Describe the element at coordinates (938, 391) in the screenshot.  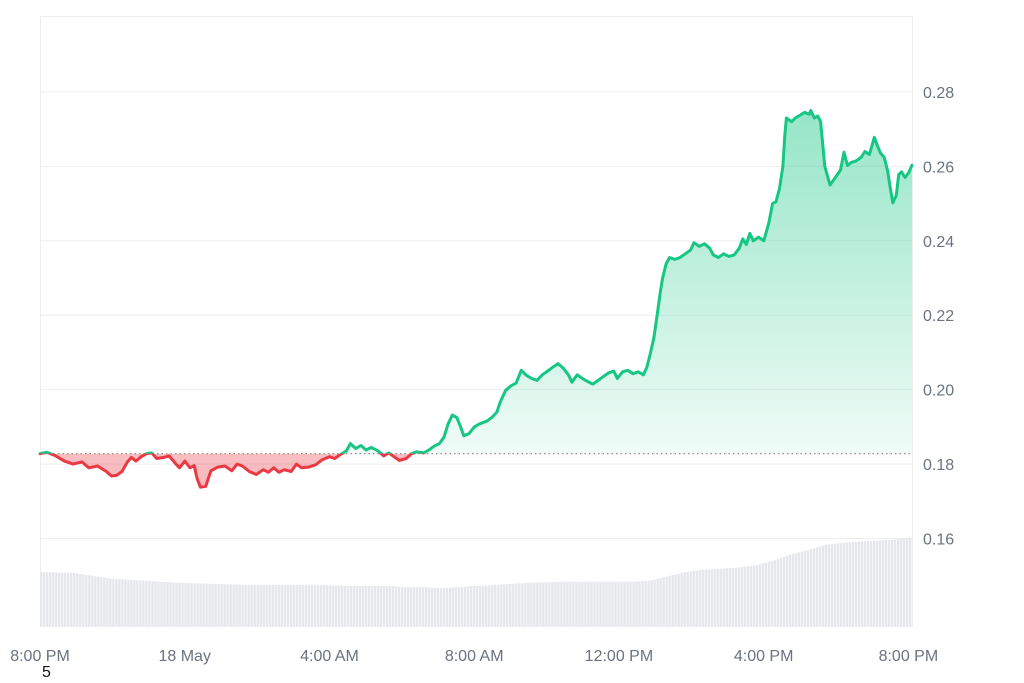
I see `y-tick-label: 0.20` at that location.